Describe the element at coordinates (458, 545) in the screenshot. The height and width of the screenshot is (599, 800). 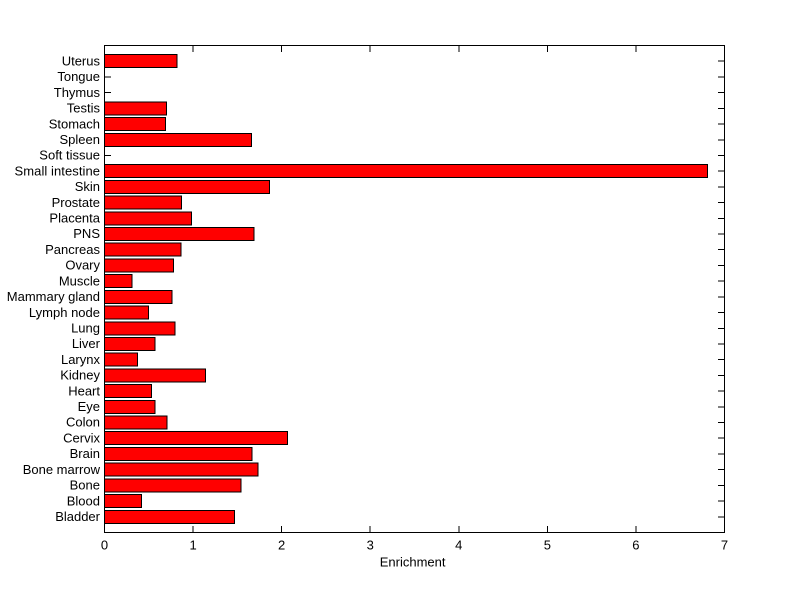
I see `svg-text: 4` at that location.